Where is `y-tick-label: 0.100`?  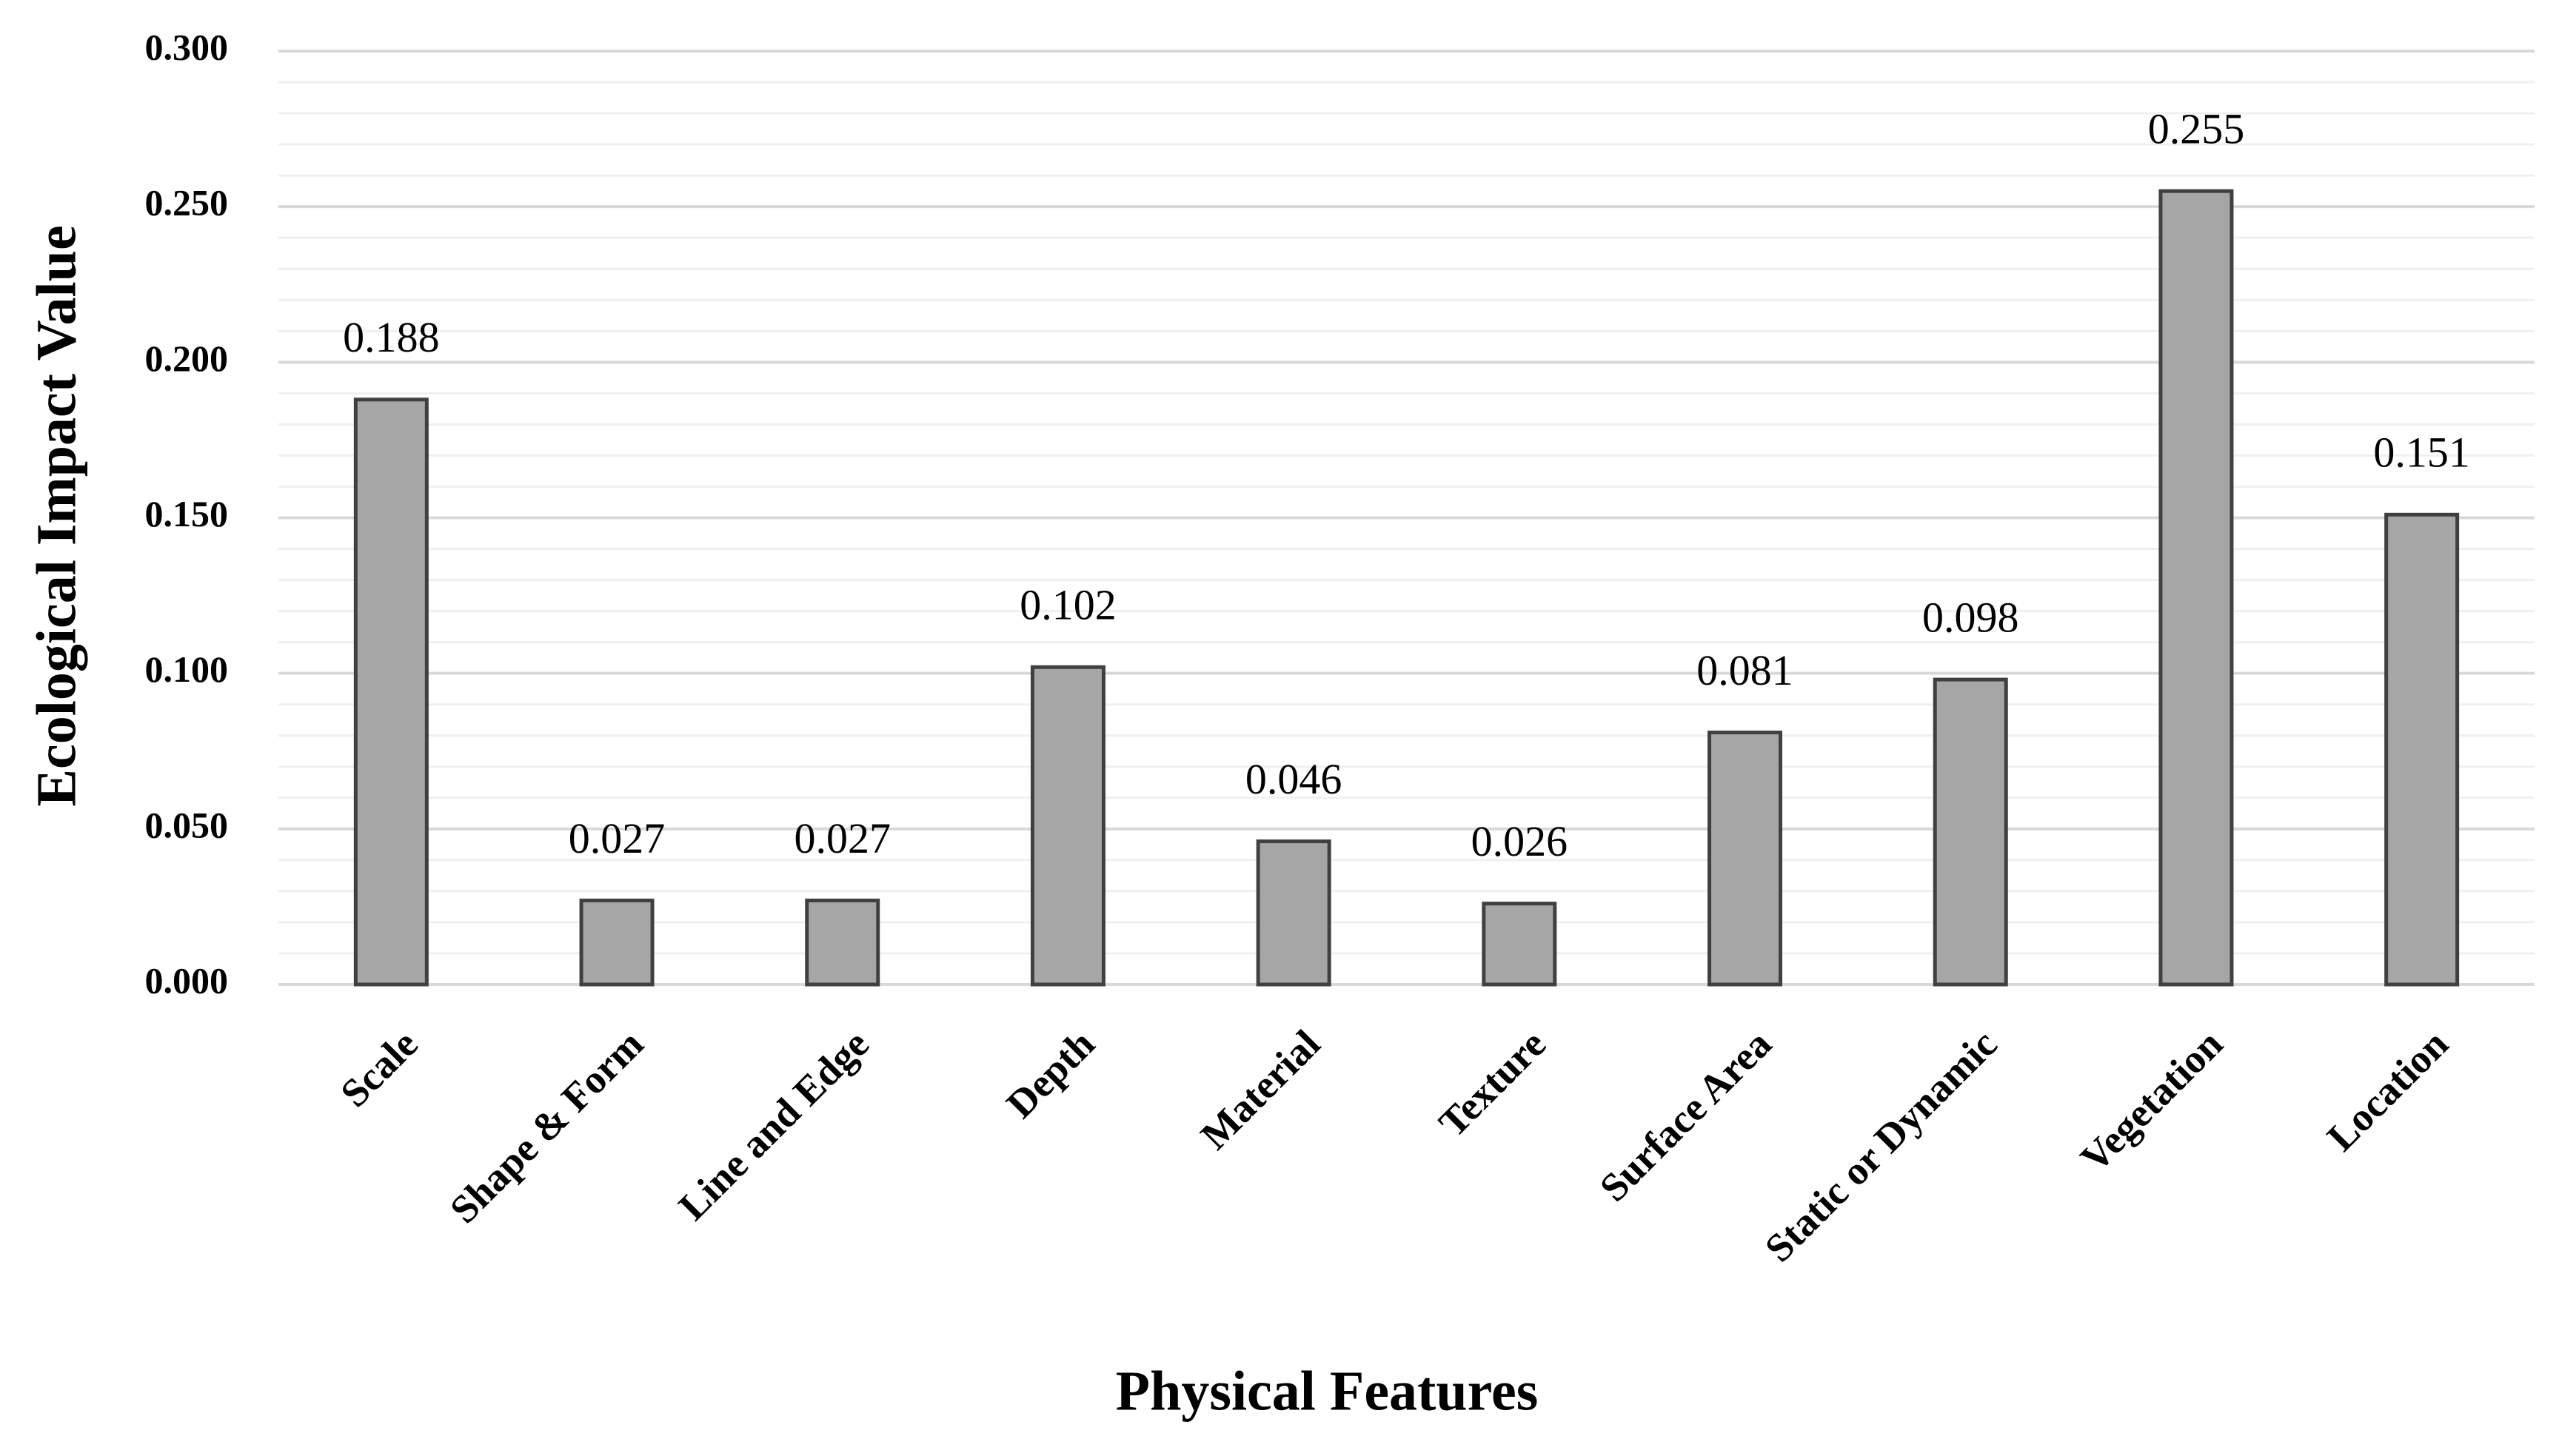
y-tick-label: 0.100 is located at coordinates (187, 669).